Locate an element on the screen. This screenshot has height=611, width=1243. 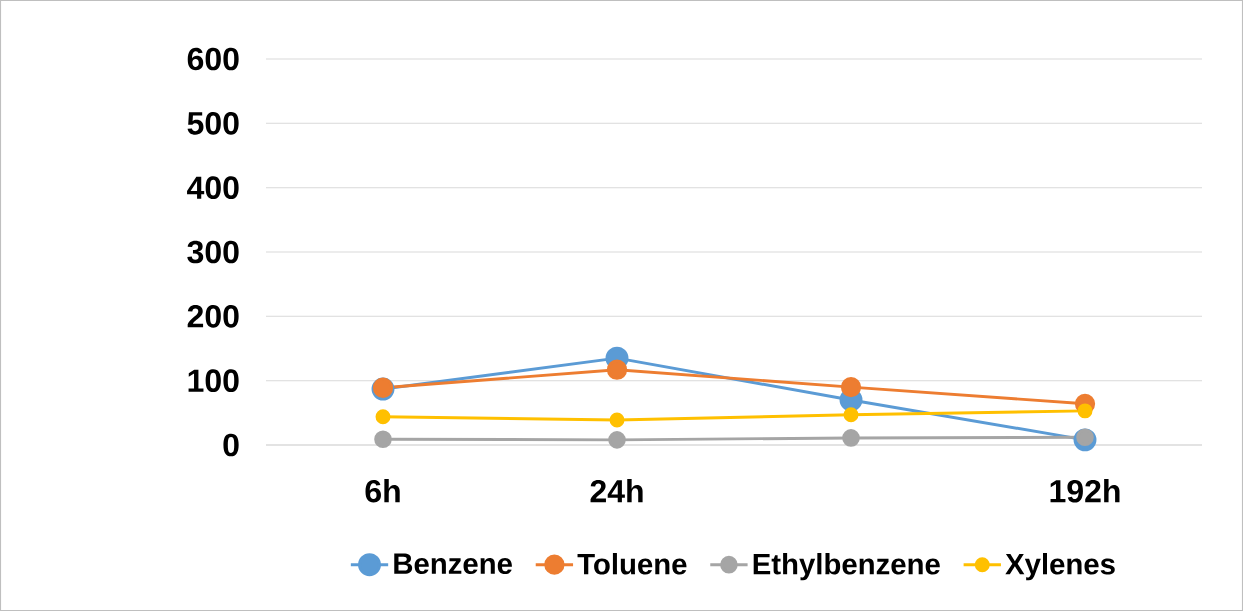
y-tick-label: 300 is located at coordinates (213, 252).